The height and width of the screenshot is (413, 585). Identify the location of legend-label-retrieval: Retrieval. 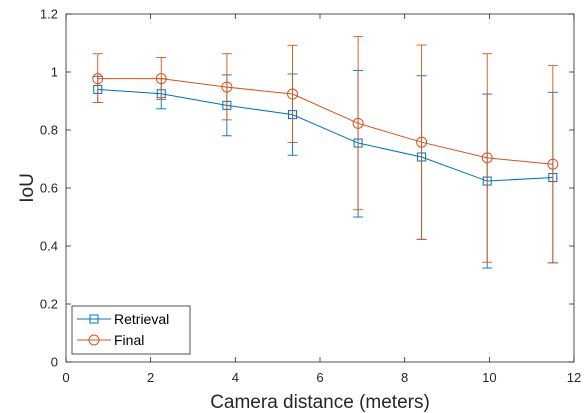
(141, 319).